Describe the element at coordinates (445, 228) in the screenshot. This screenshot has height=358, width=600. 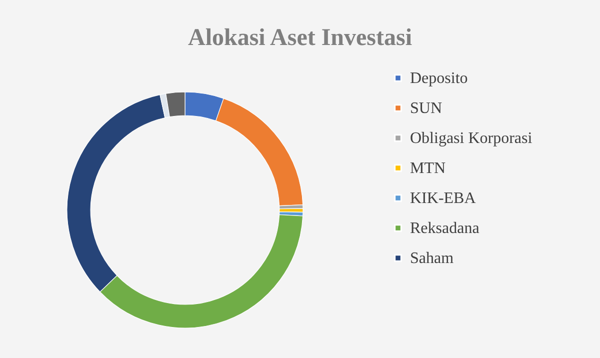
I see `legend-label: Reksadana` at that location.